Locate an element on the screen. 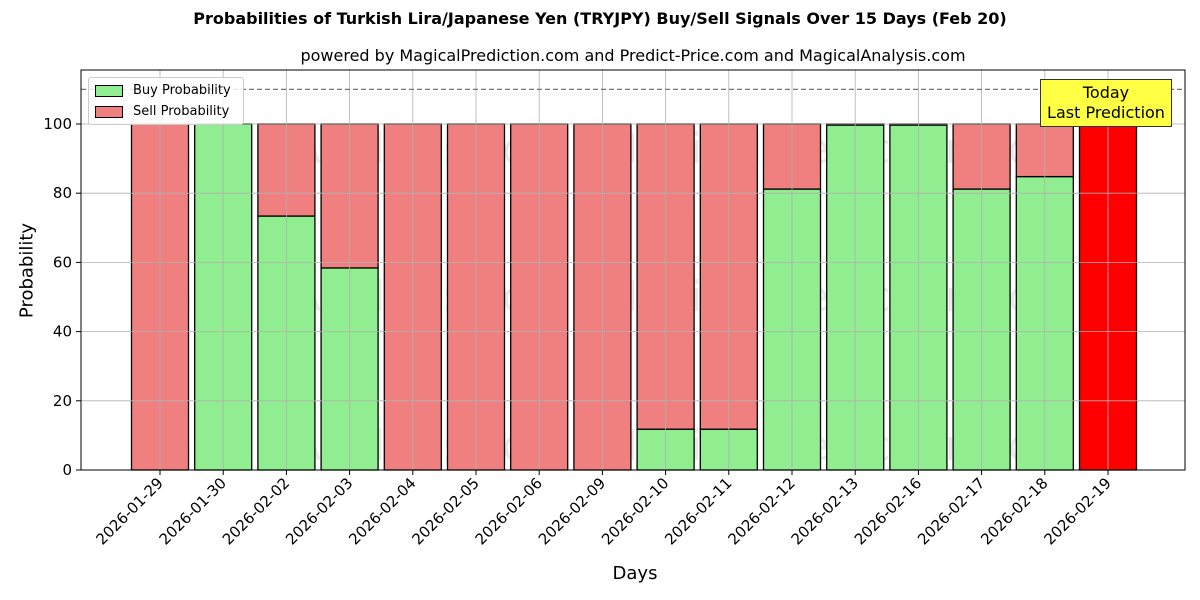  y-tick-label: 80 is located at coordinates (62, 193).